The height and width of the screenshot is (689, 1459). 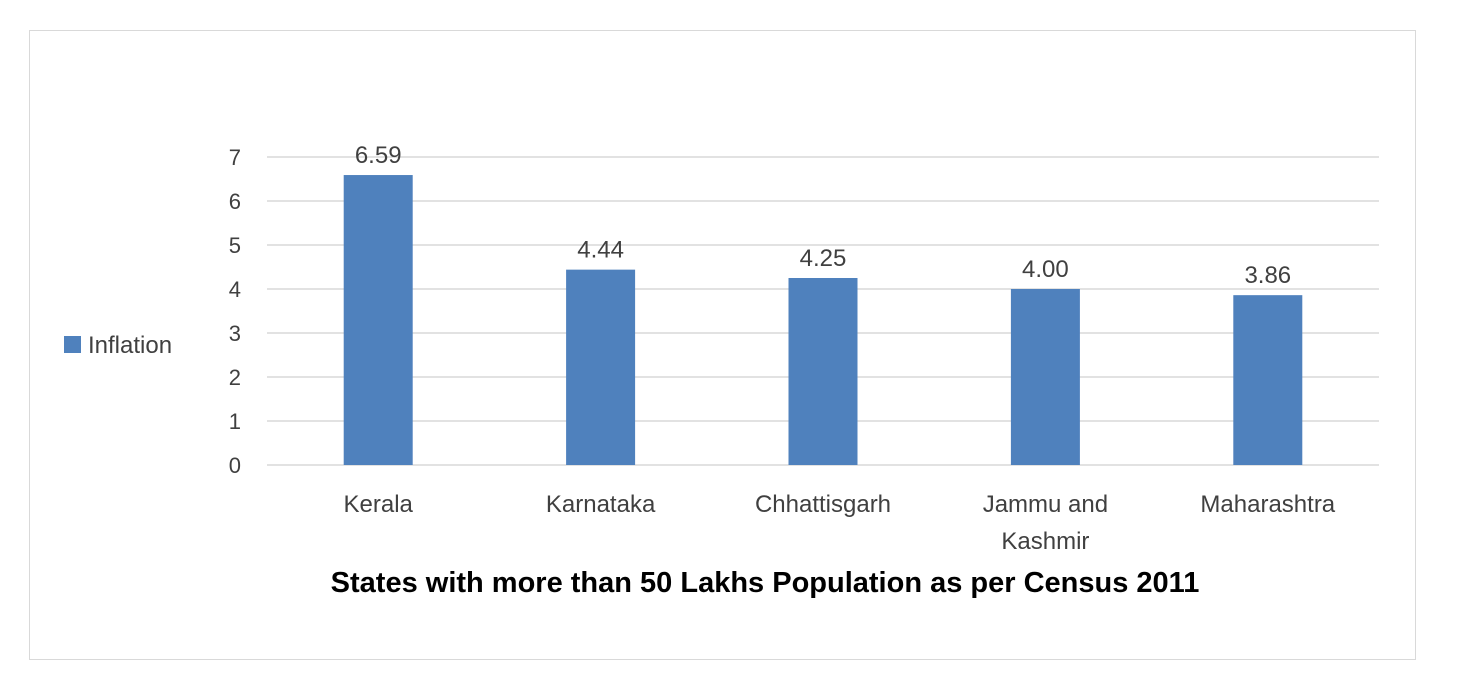 What do you see at coordinates (235, 421) in the screenshot?
I see `y-tick-label: 1` at bounding box center [235, 421].